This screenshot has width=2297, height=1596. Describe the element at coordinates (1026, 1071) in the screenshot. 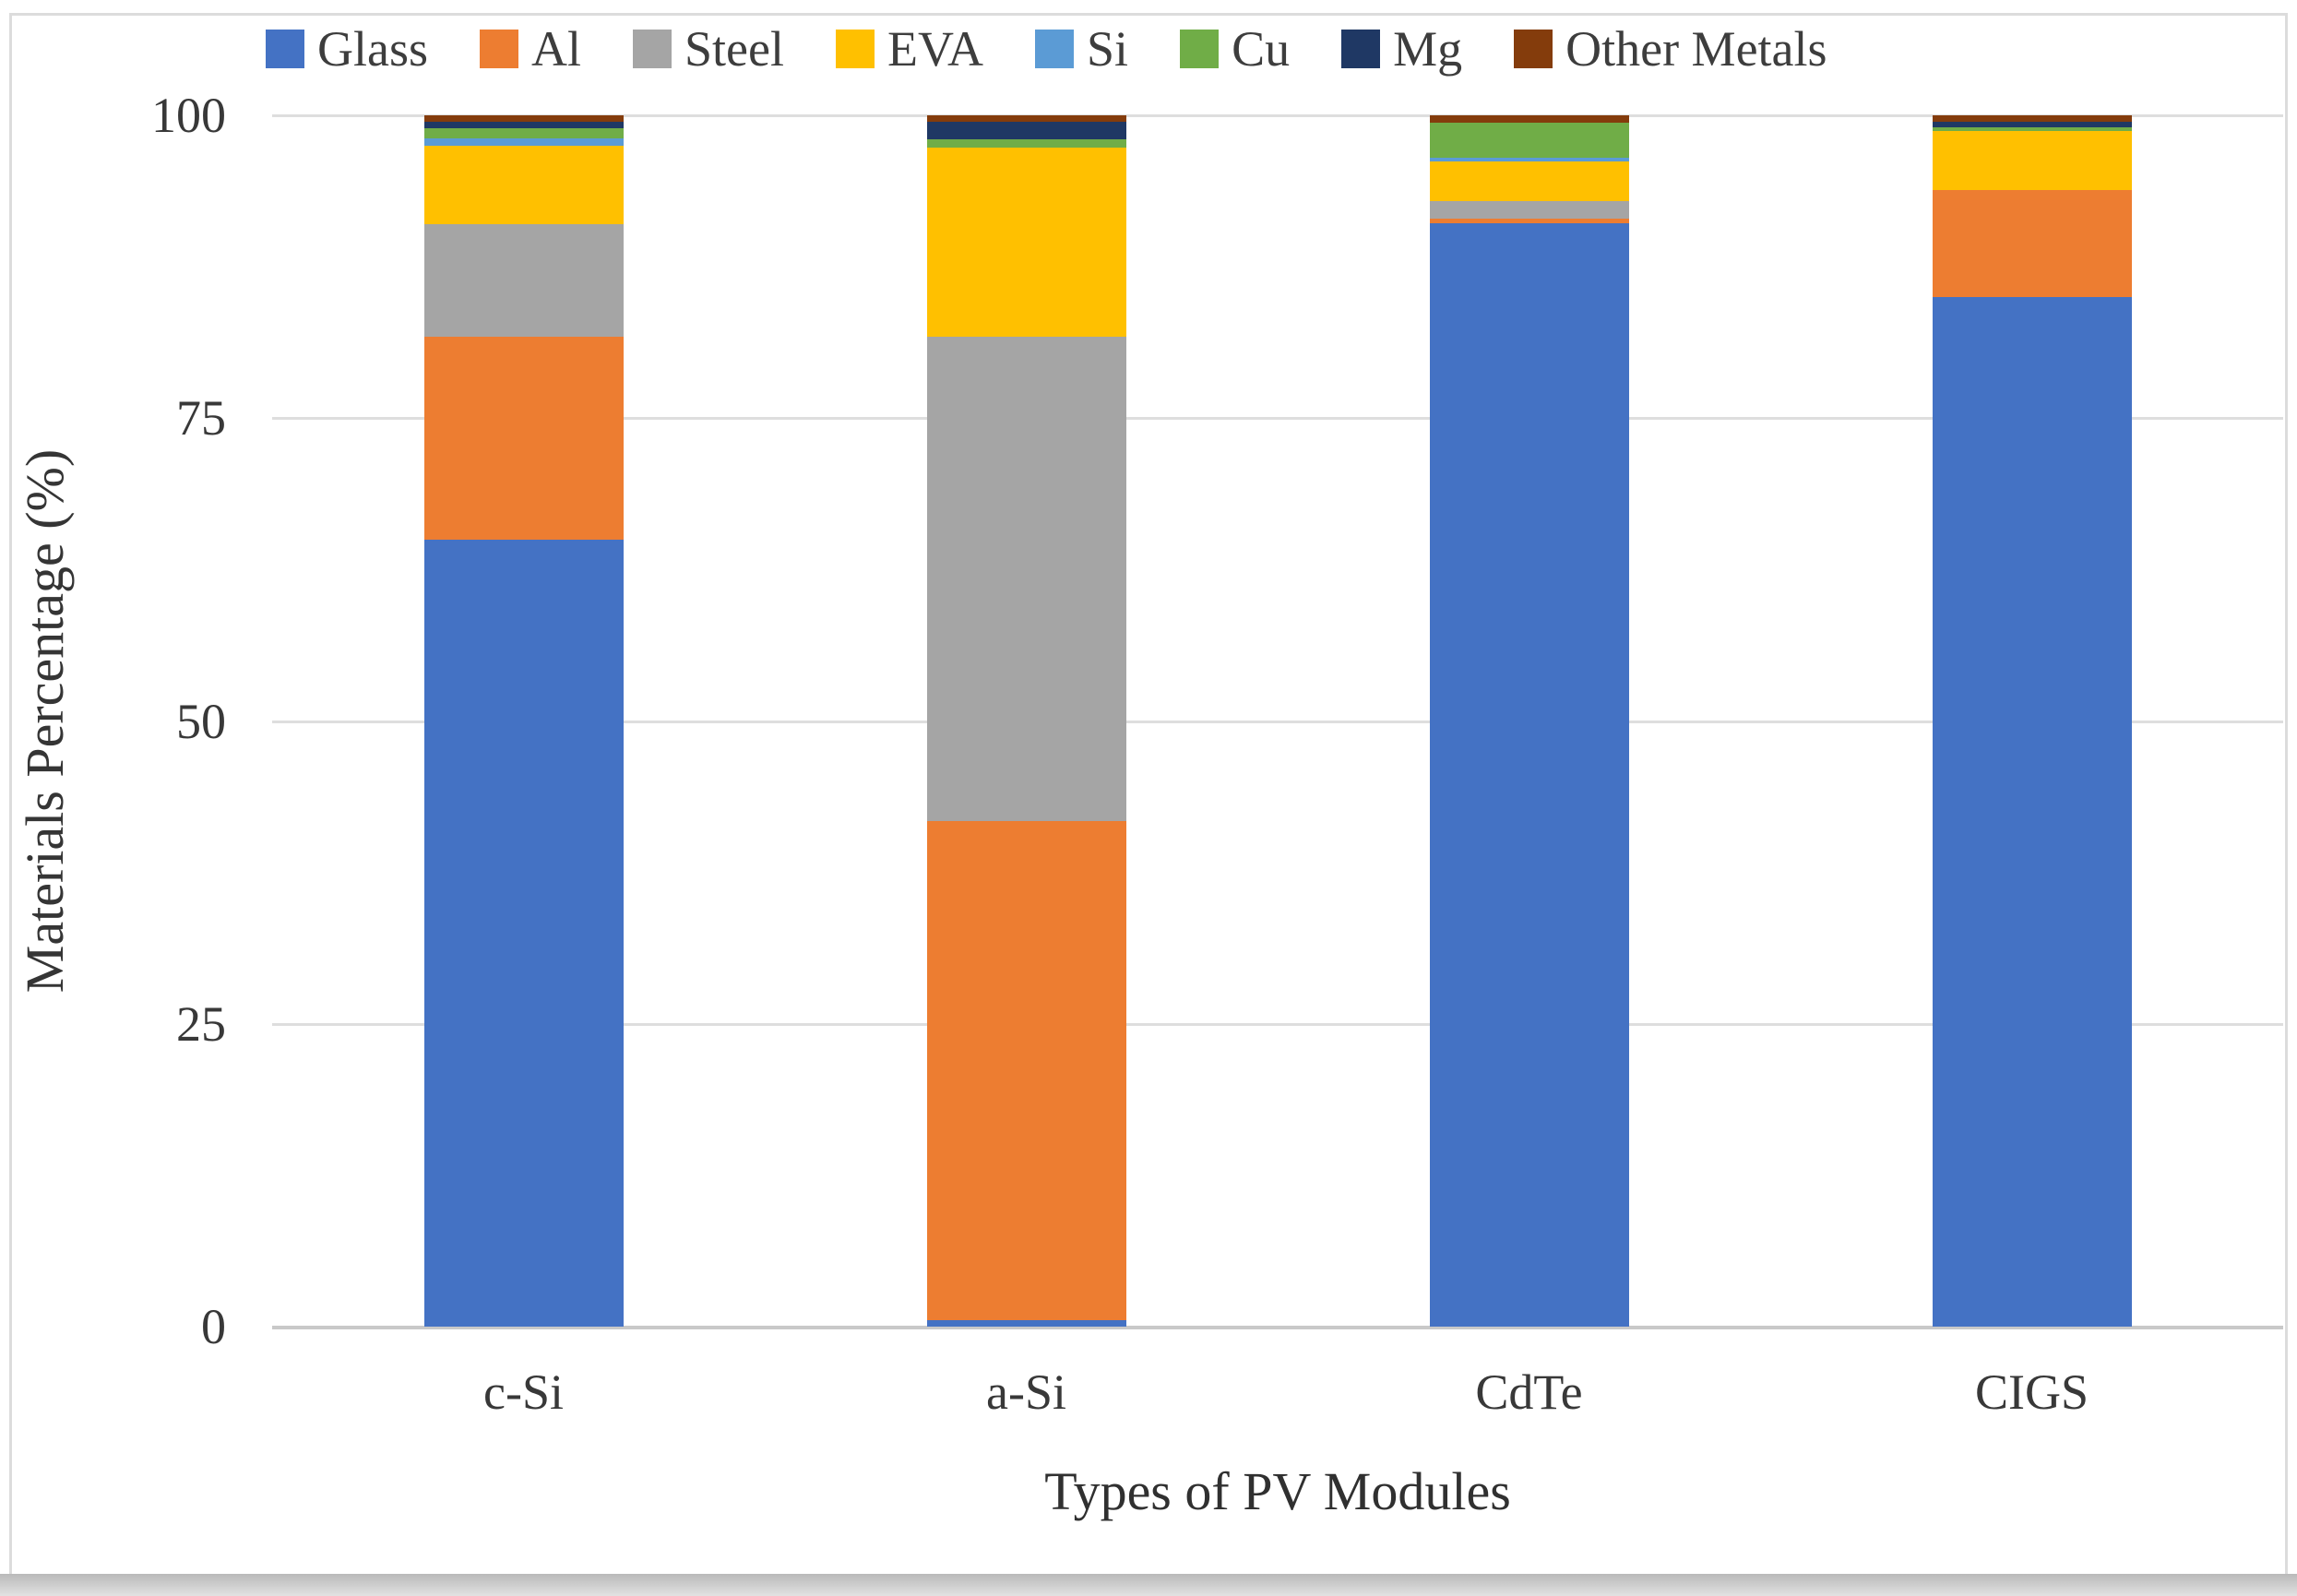

I see `bar-segment-a-si-al` at that location.